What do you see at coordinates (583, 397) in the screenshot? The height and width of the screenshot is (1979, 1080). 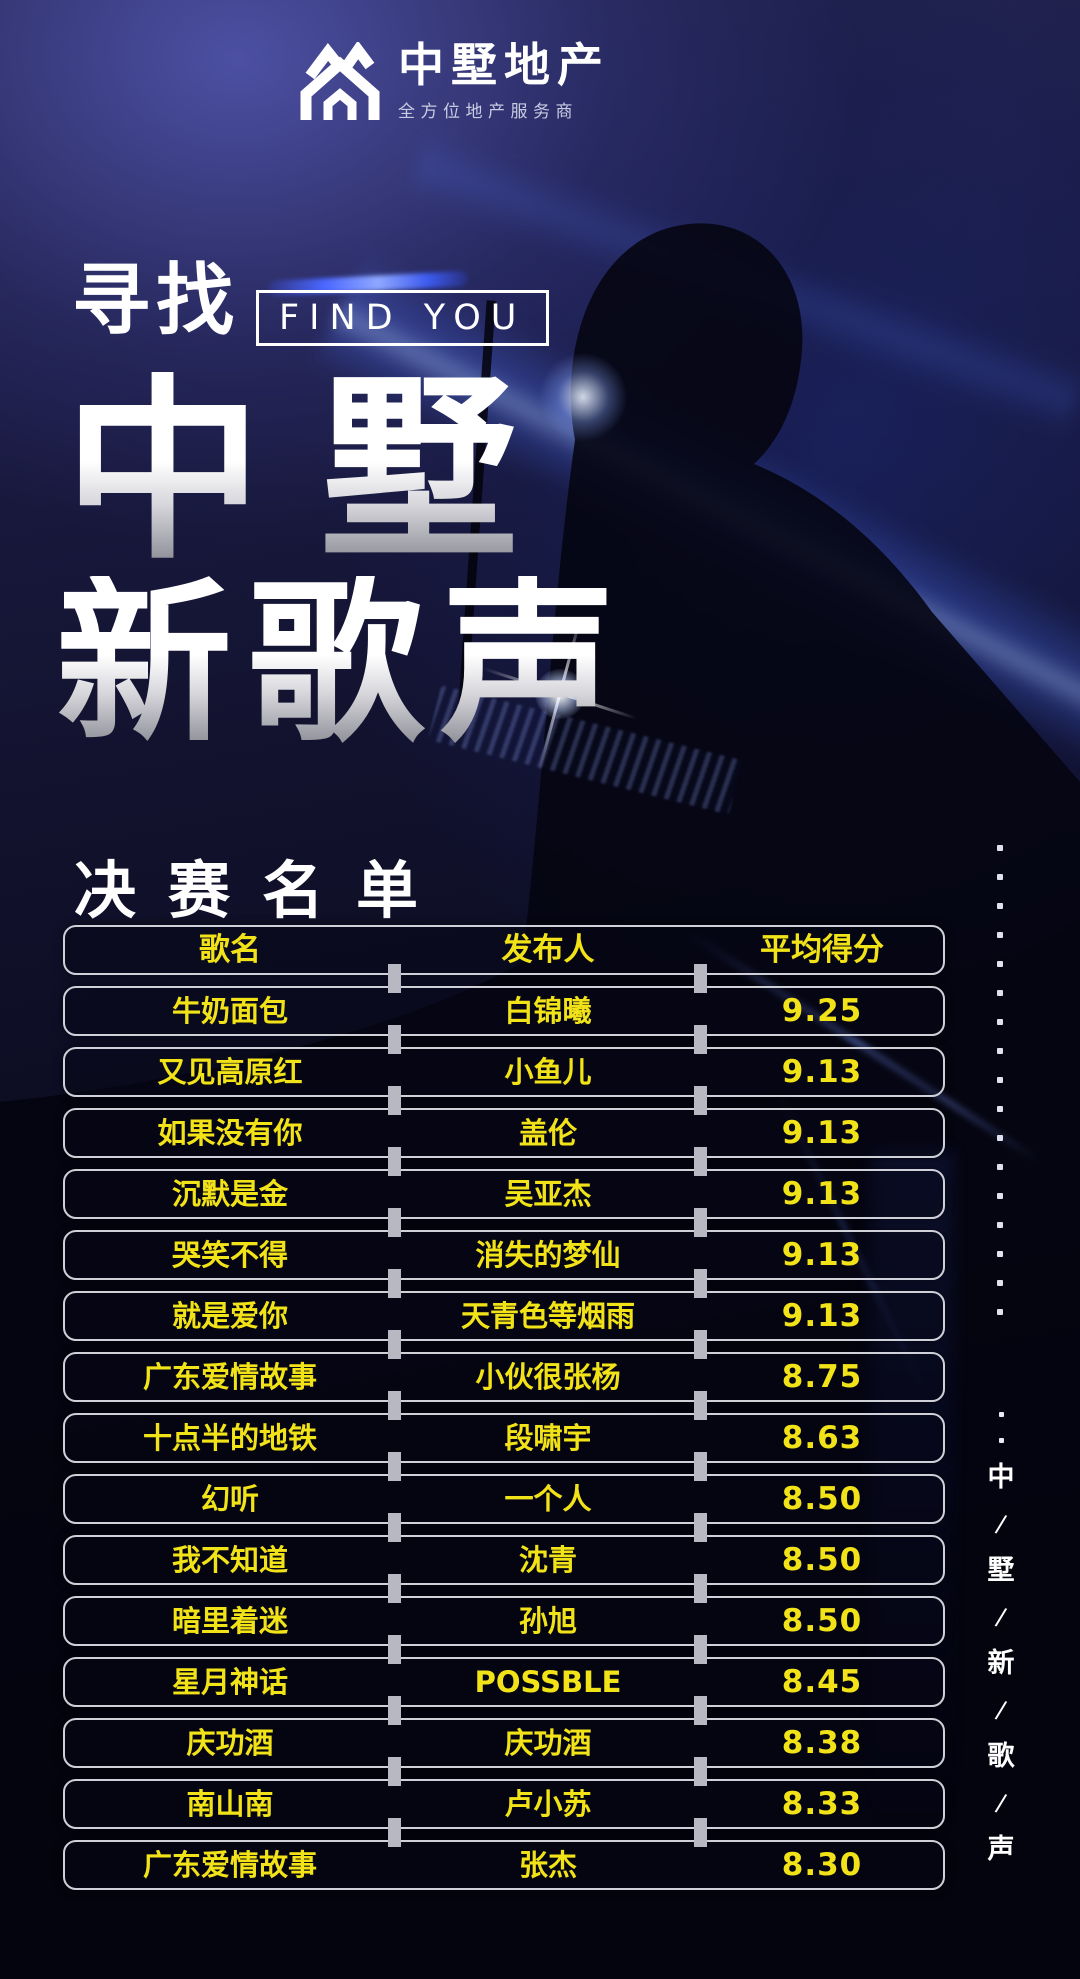 I see `lens-flare` at bounding box center [583, 397].